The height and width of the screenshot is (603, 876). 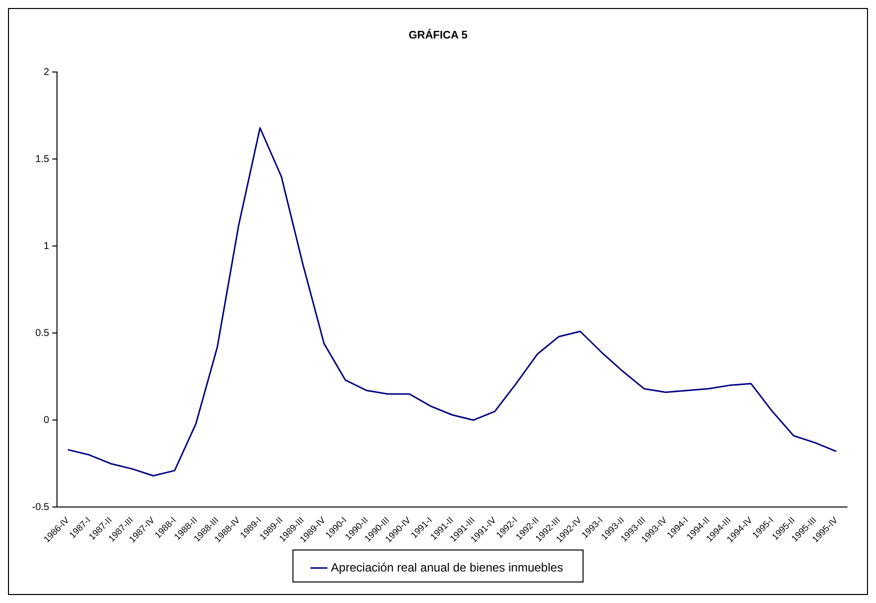 What do you see at coordinates (42, 333) in the screenshot?
I see `y-tick-label: 0.5` at bounding box center [42, 333].